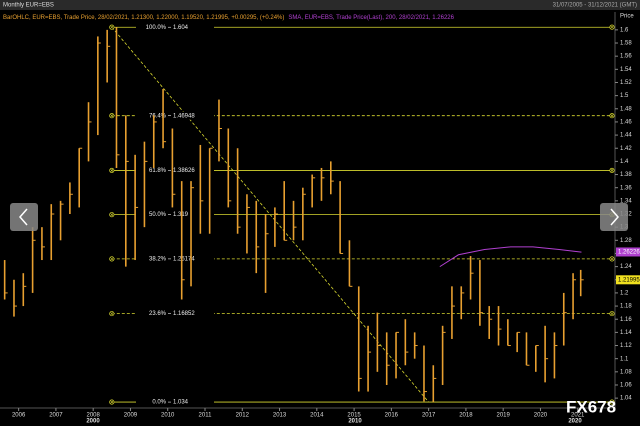  Describe the element at coordinates (591, 406) in the screenshot. I see `watermark: FX678` at that location.